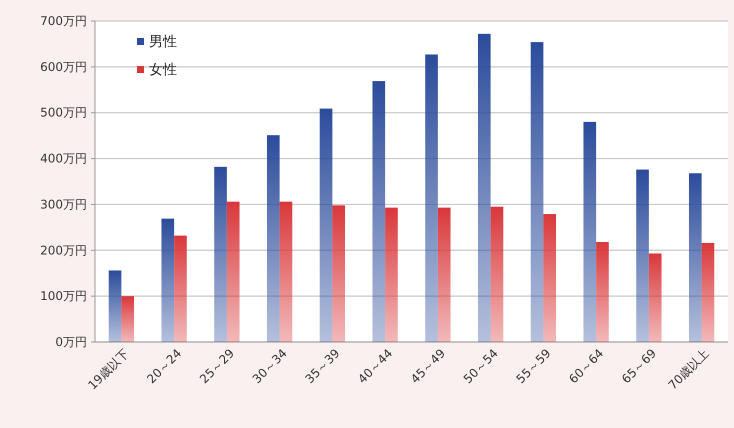  I want to click on x-tick-label: 19歳以下, so click(108, 369).